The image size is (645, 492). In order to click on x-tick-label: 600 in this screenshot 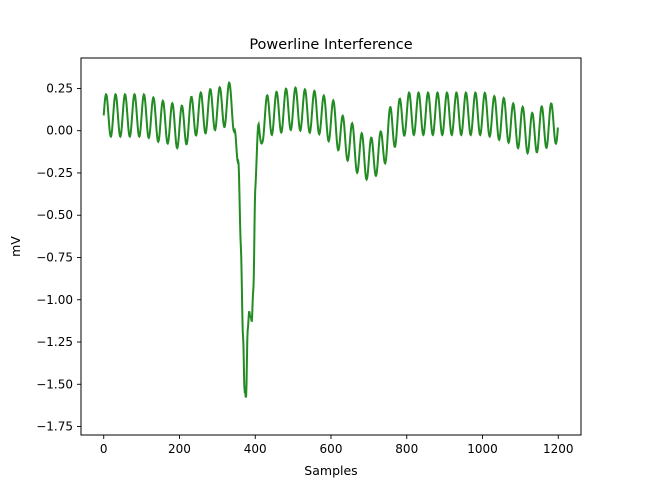, I will do `click(331, 449)`.